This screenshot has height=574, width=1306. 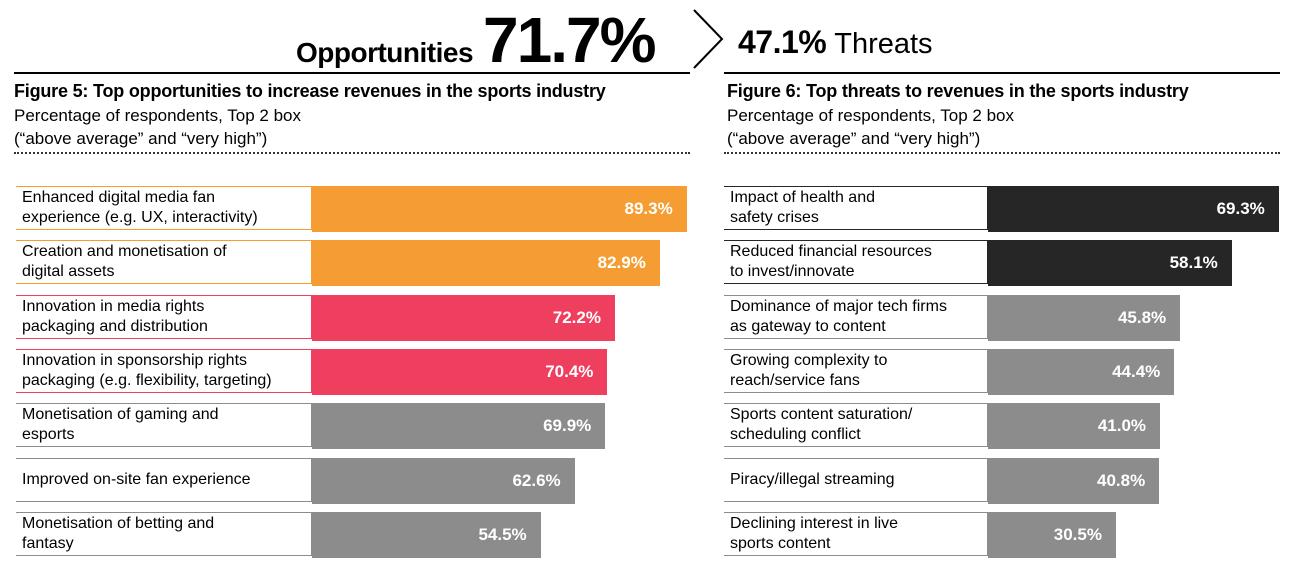 I want to click on bar: 54.5%, so click(x=426, y=534).